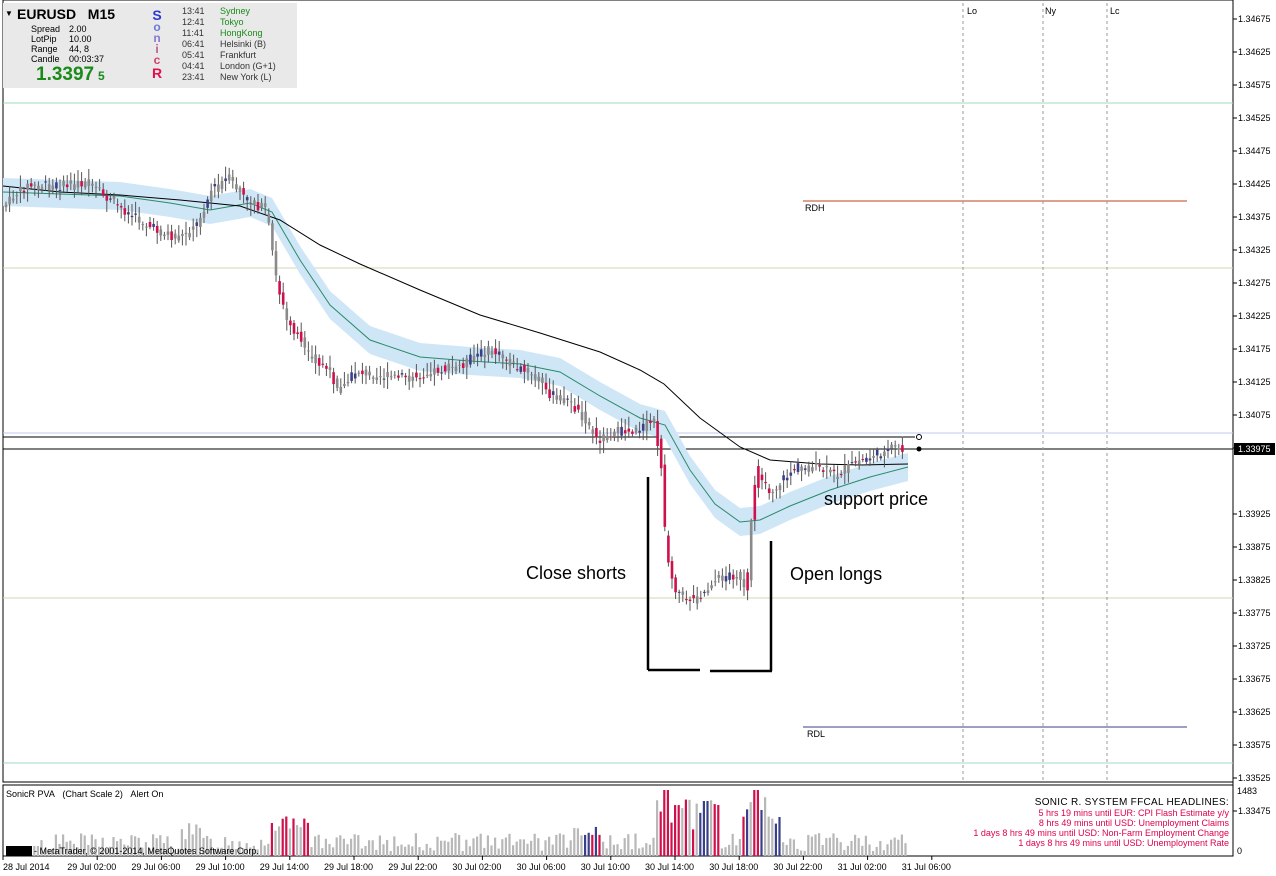 The height and width of the screenshot is (876, 1276). I want to click on symbol-name: EURUSD M15, so click(66, 14).